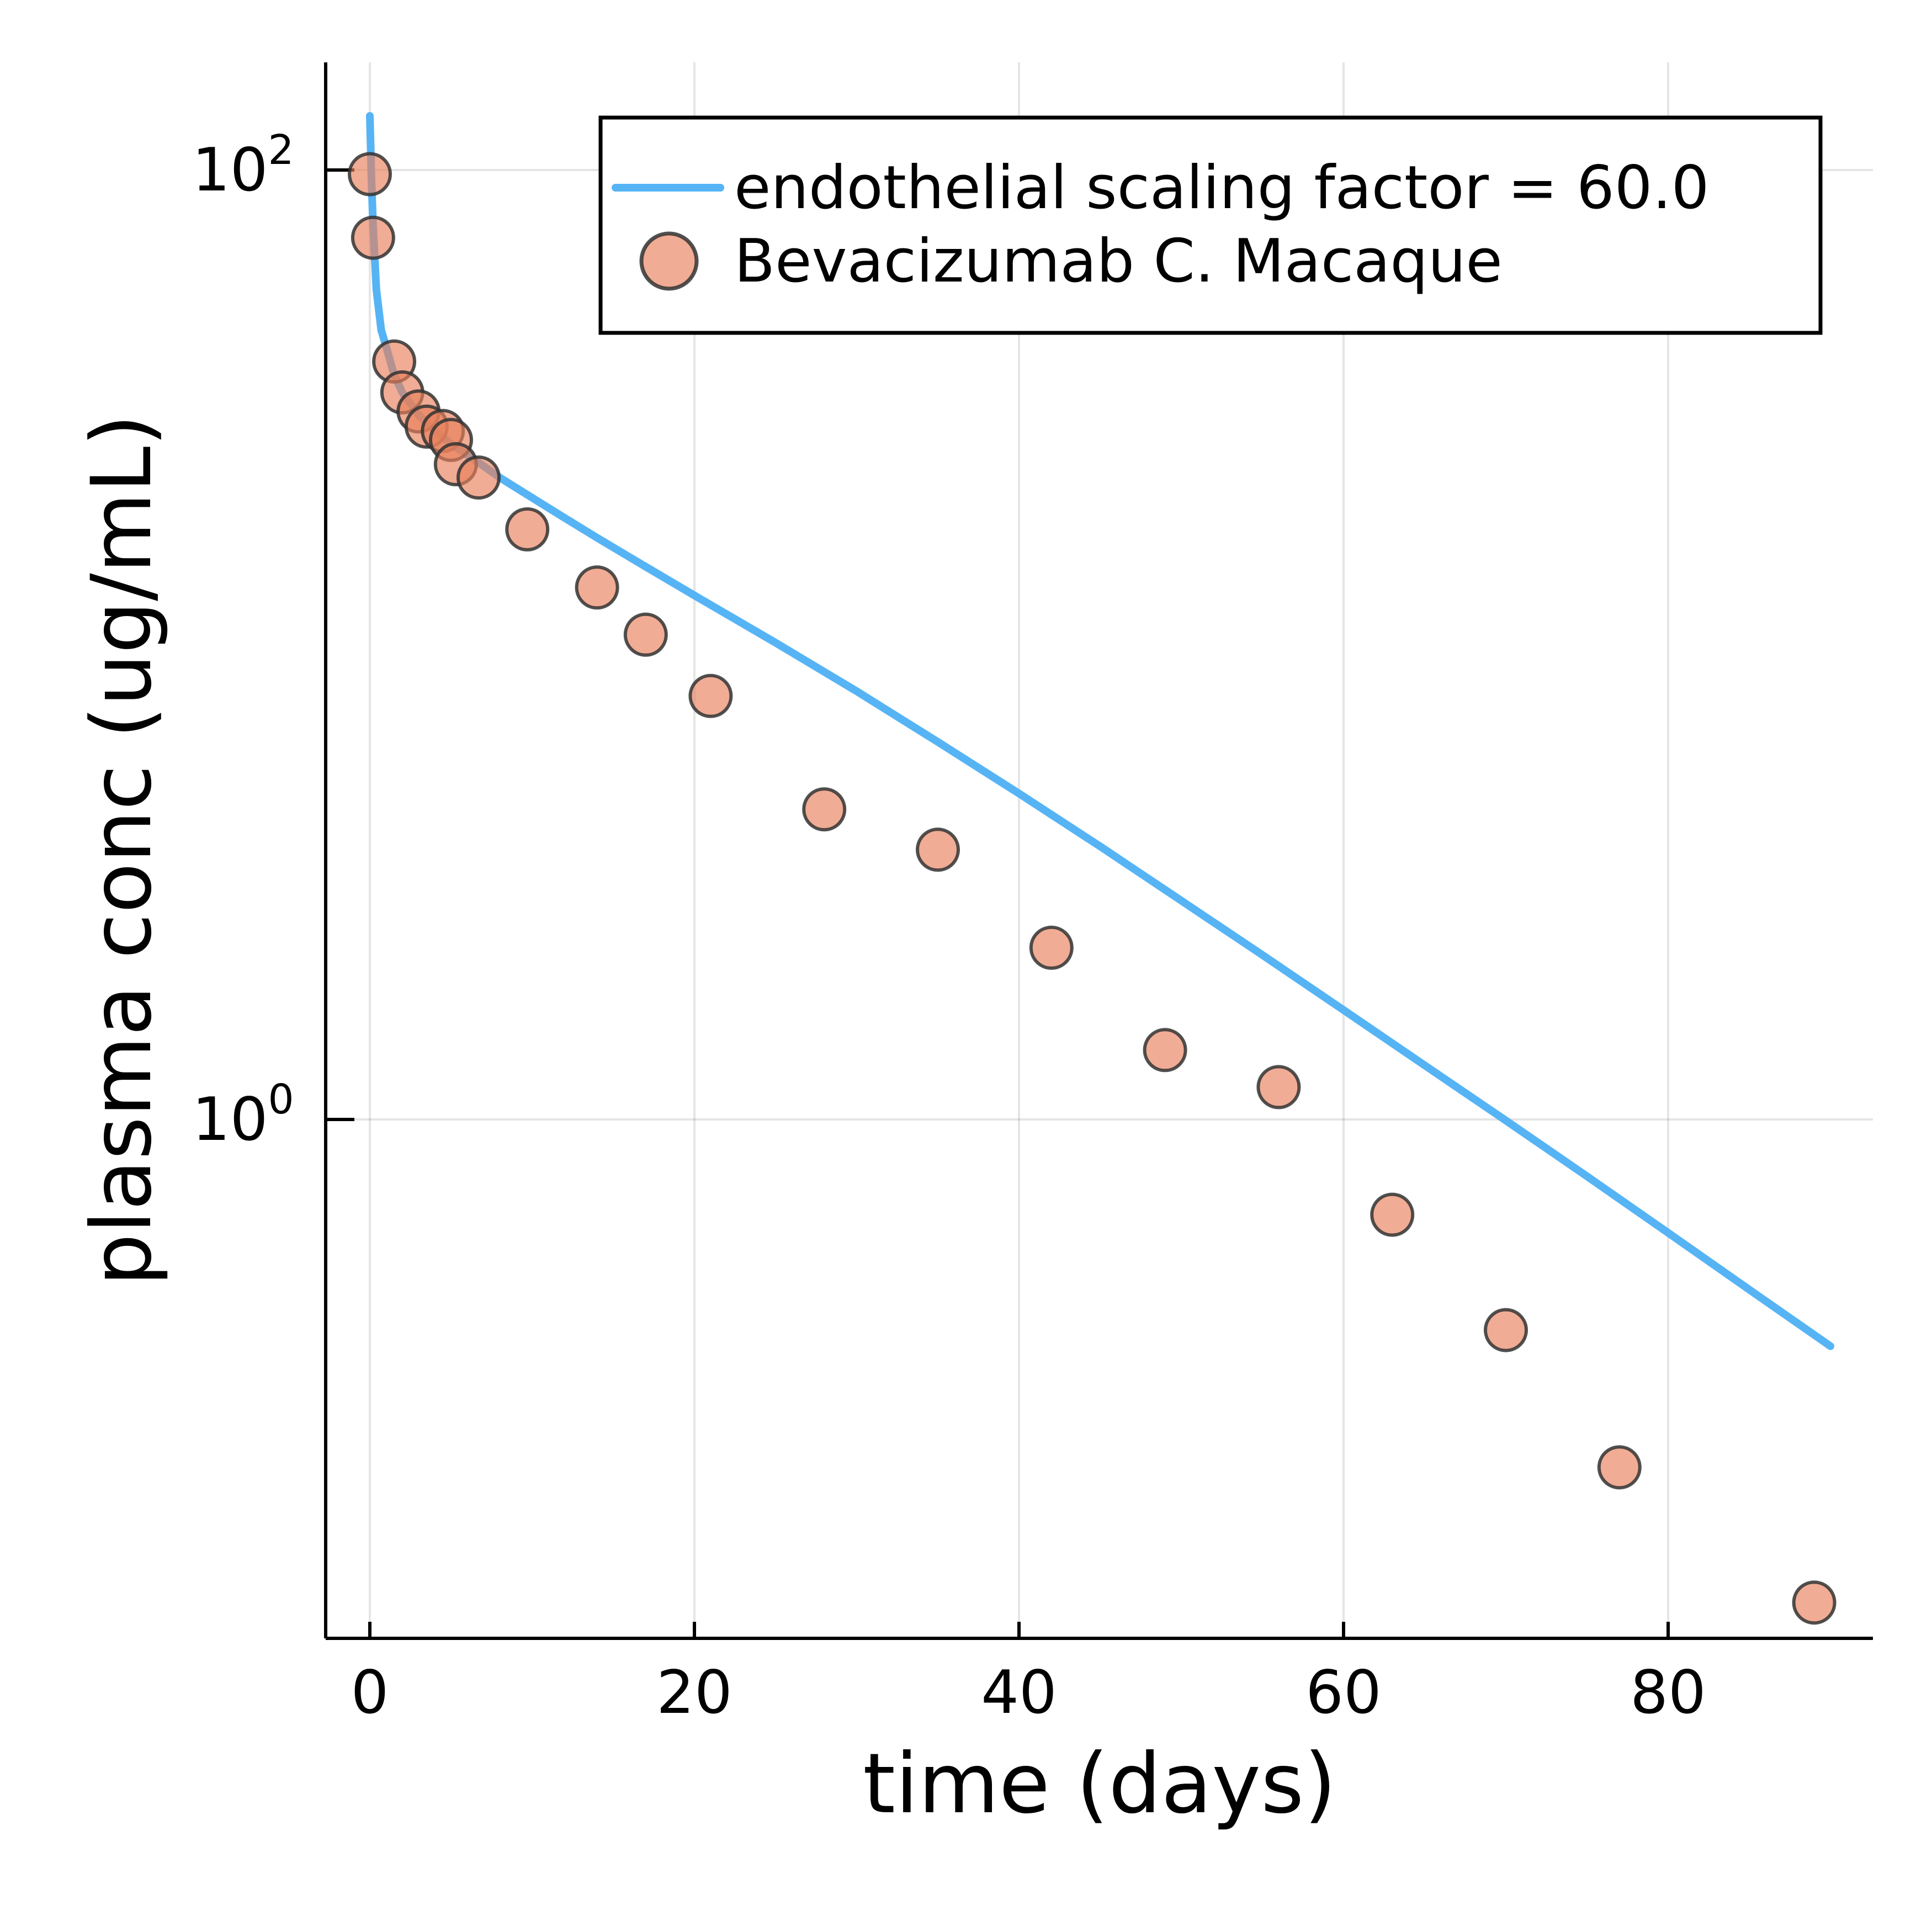  I want to click on x-tick-label: 40, so click(1019, 1692).